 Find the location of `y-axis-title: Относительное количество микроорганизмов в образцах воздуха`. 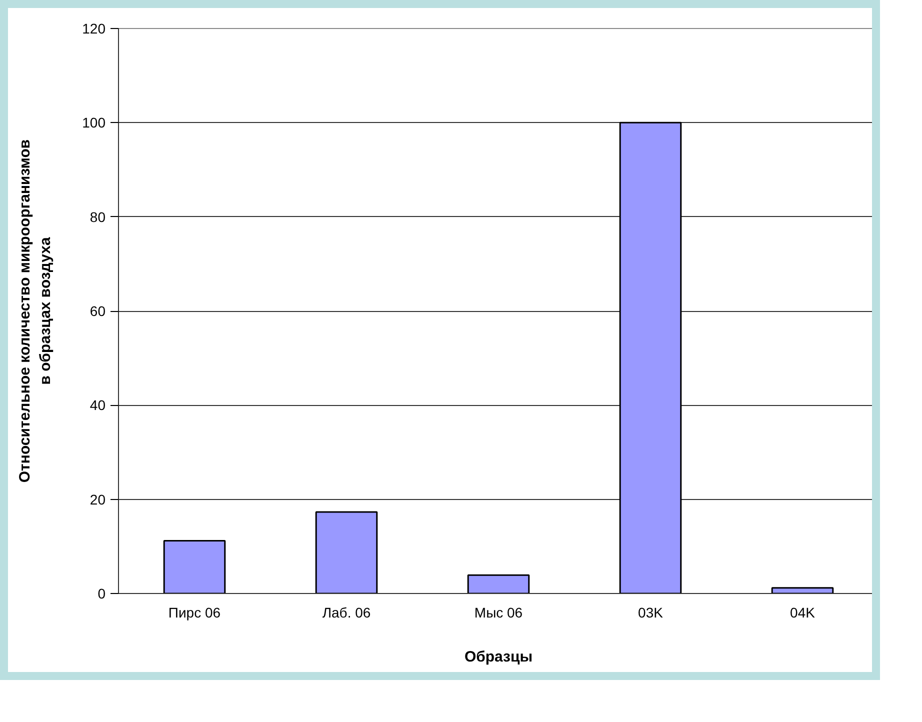

y-axis-title: Относительное количество микроорганизмов в образцах воздуха is located at coordinates (35, 311).